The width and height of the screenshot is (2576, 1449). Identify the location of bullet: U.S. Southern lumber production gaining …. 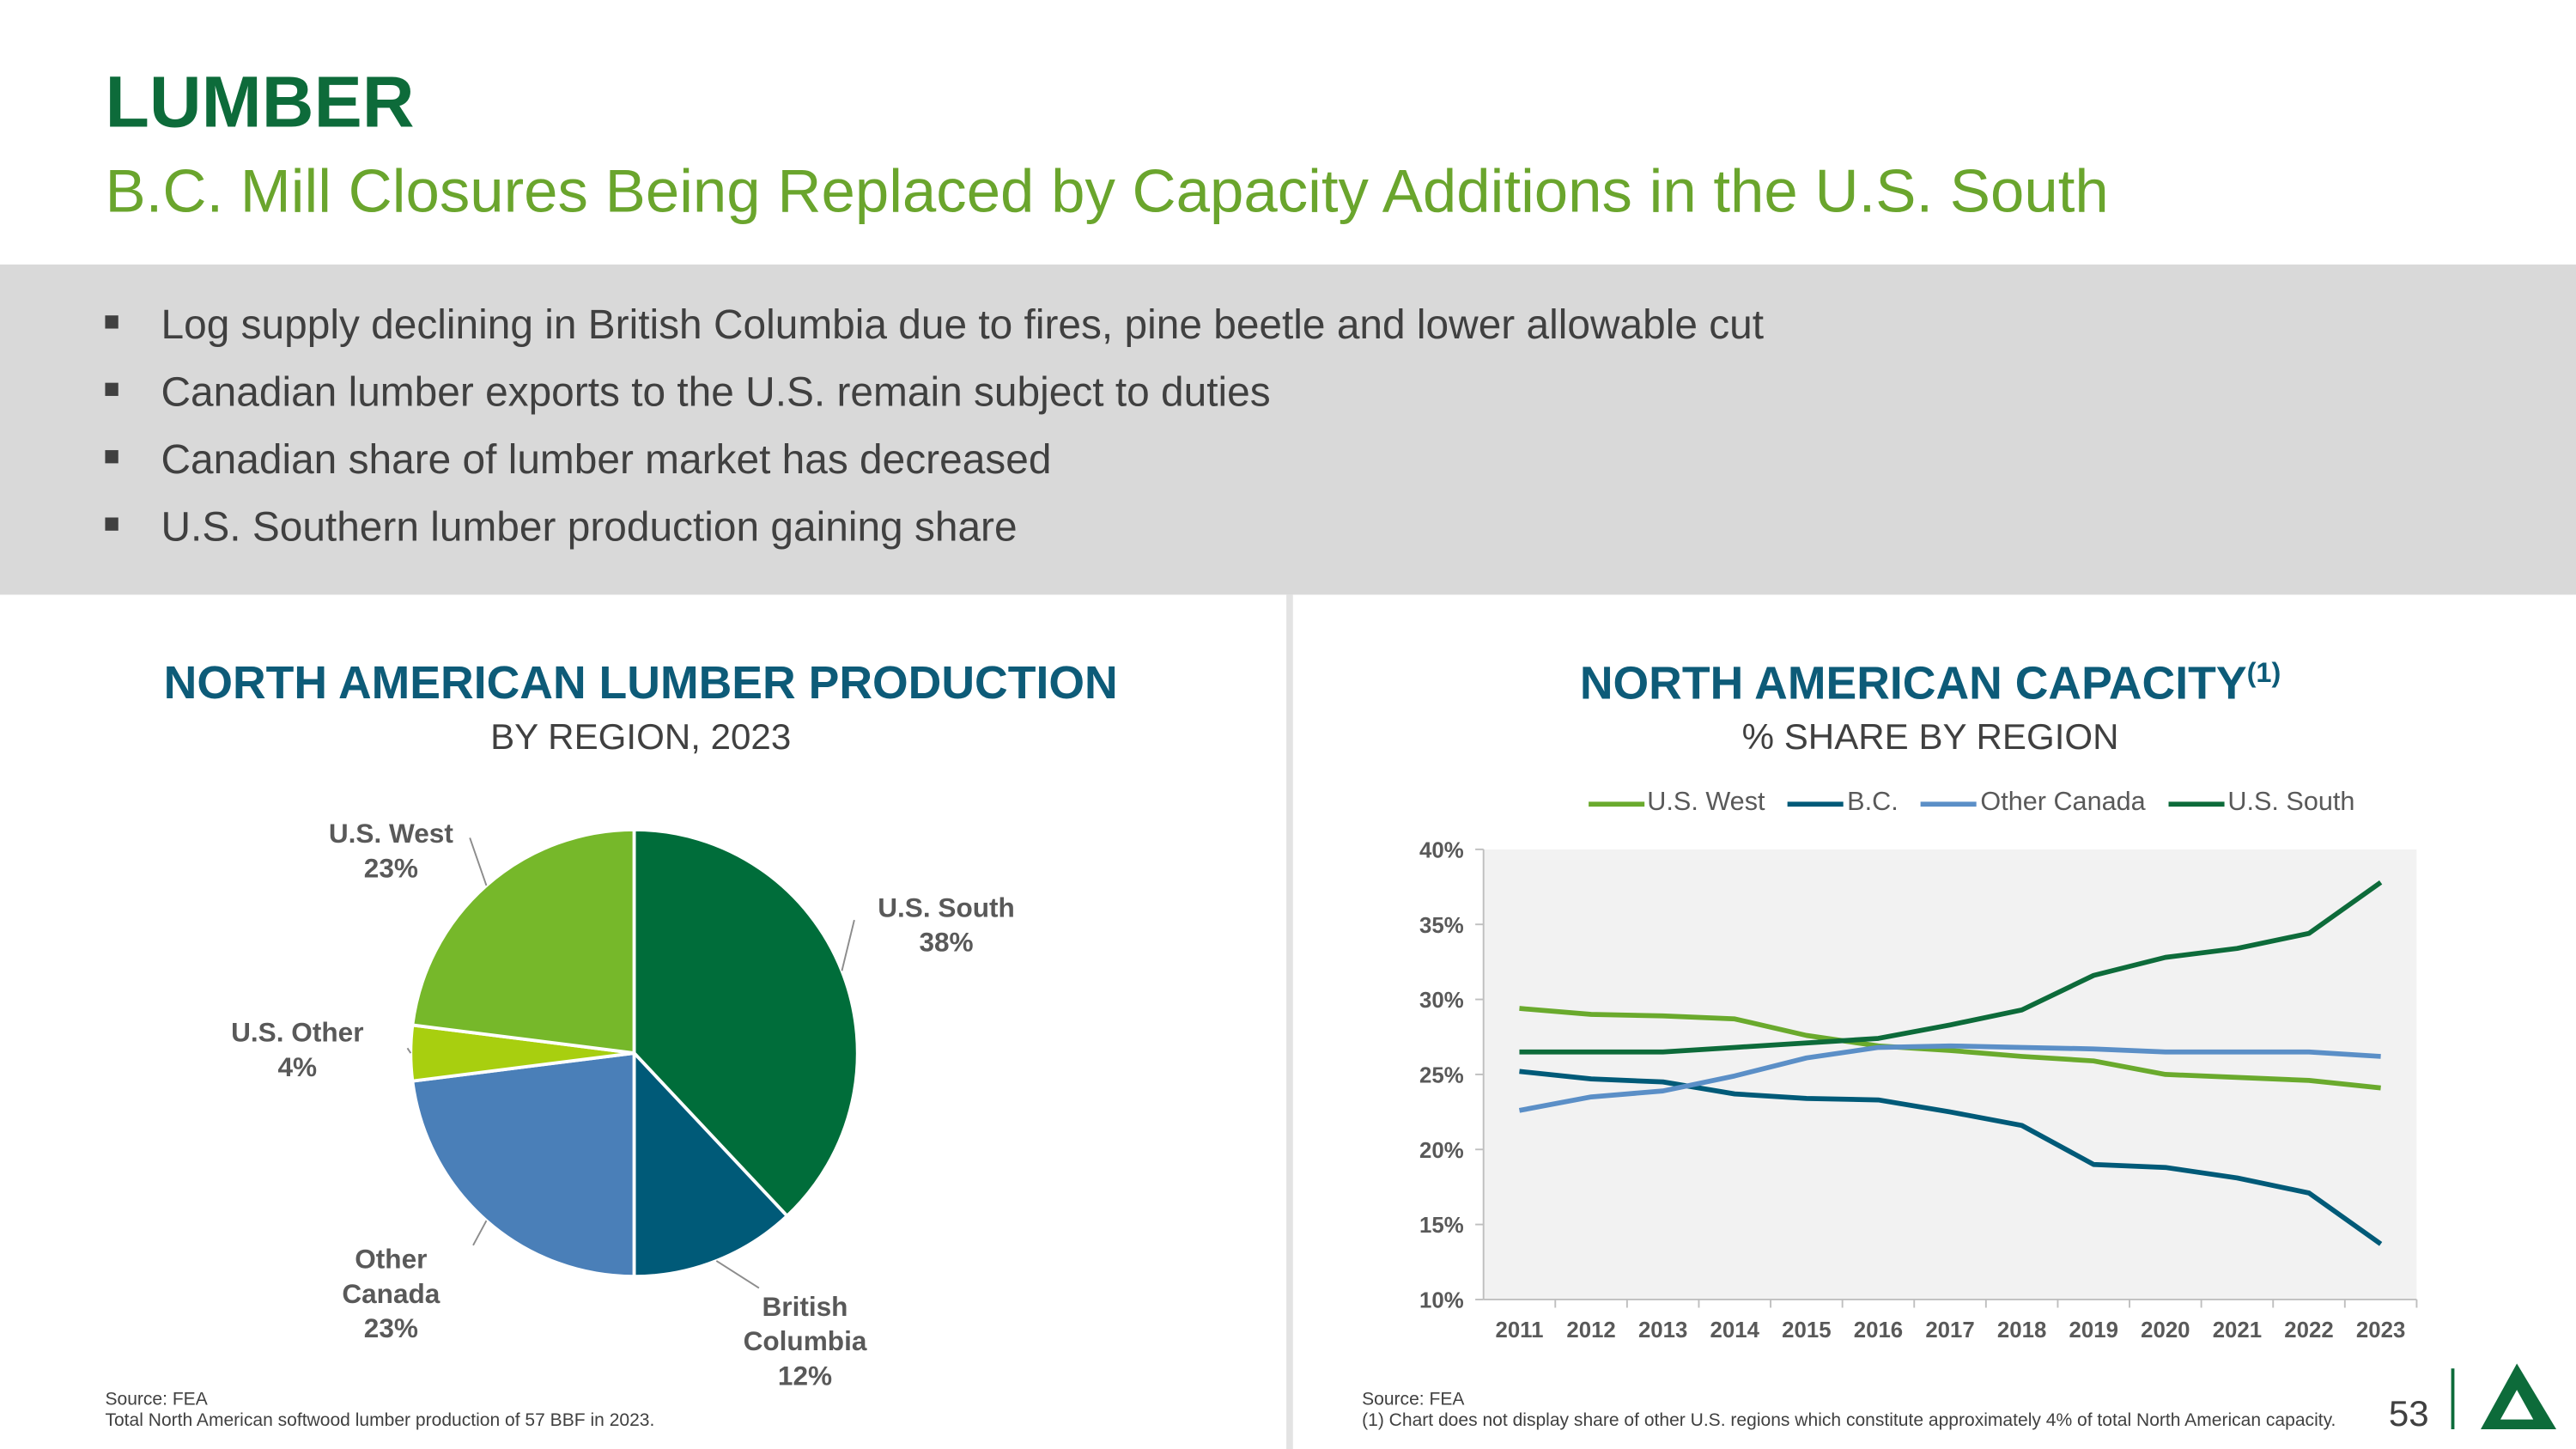
(561, 527).